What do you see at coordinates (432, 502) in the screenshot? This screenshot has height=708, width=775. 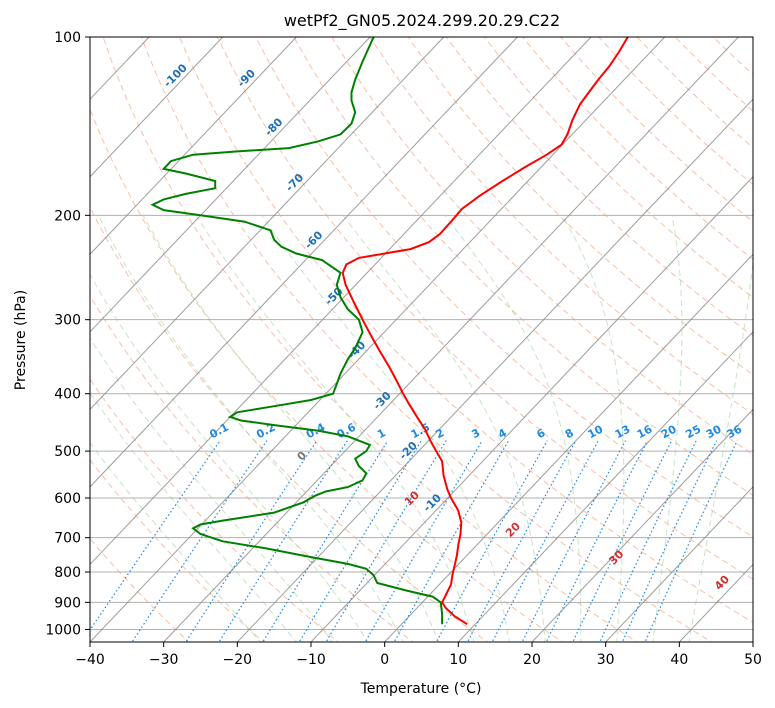 I see `isotherm-label: -10` at bounding box center [432, 502].